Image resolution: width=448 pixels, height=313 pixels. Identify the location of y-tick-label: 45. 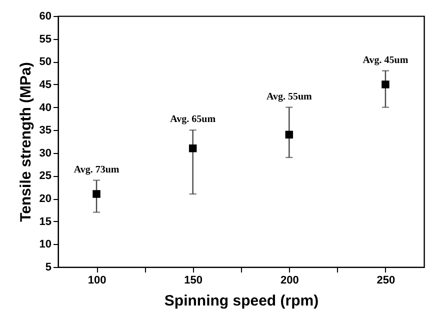
(45, 84).